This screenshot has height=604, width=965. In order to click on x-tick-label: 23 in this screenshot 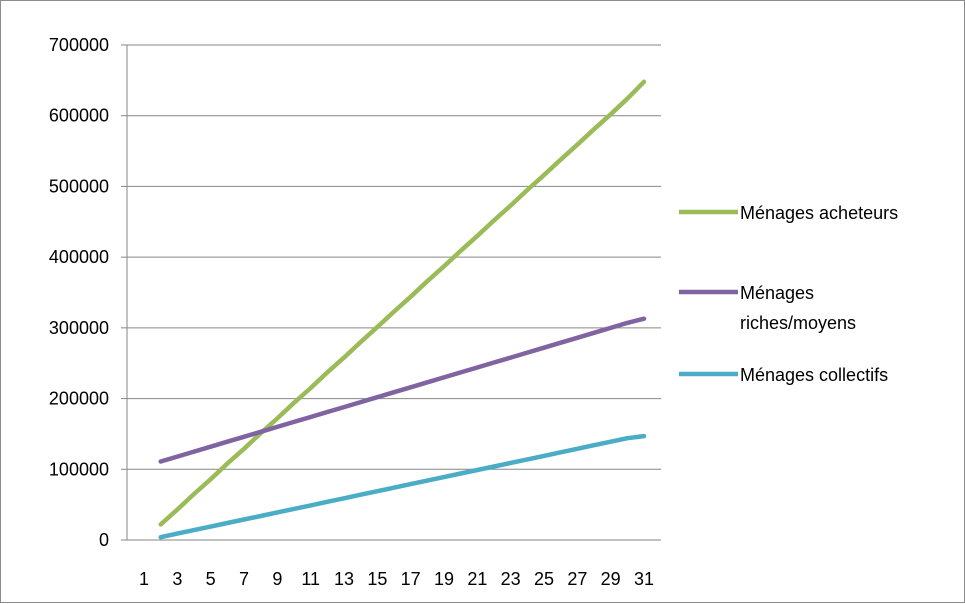, I will do `click(511, 579)`.